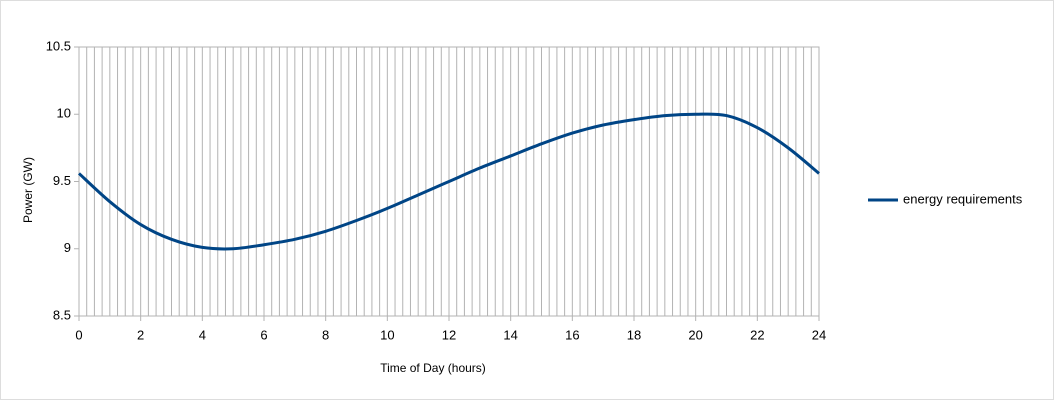  Describe the element at coordinates (634, 334) in the screenshot. I see `x-tick-label: 18` at that location.